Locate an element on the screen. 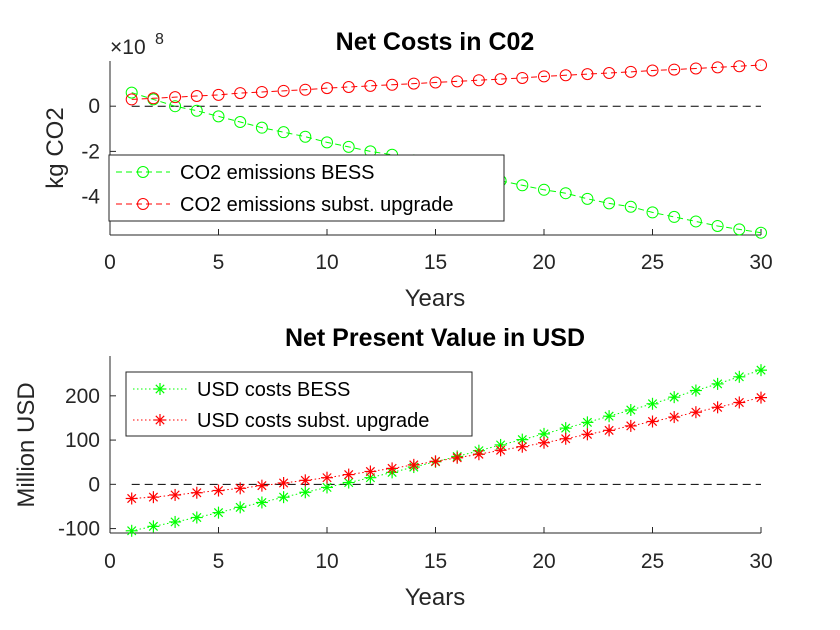 The height and width of the screenshot is (630, 840). co2-series-1-line is located at coordinates (446, 82).